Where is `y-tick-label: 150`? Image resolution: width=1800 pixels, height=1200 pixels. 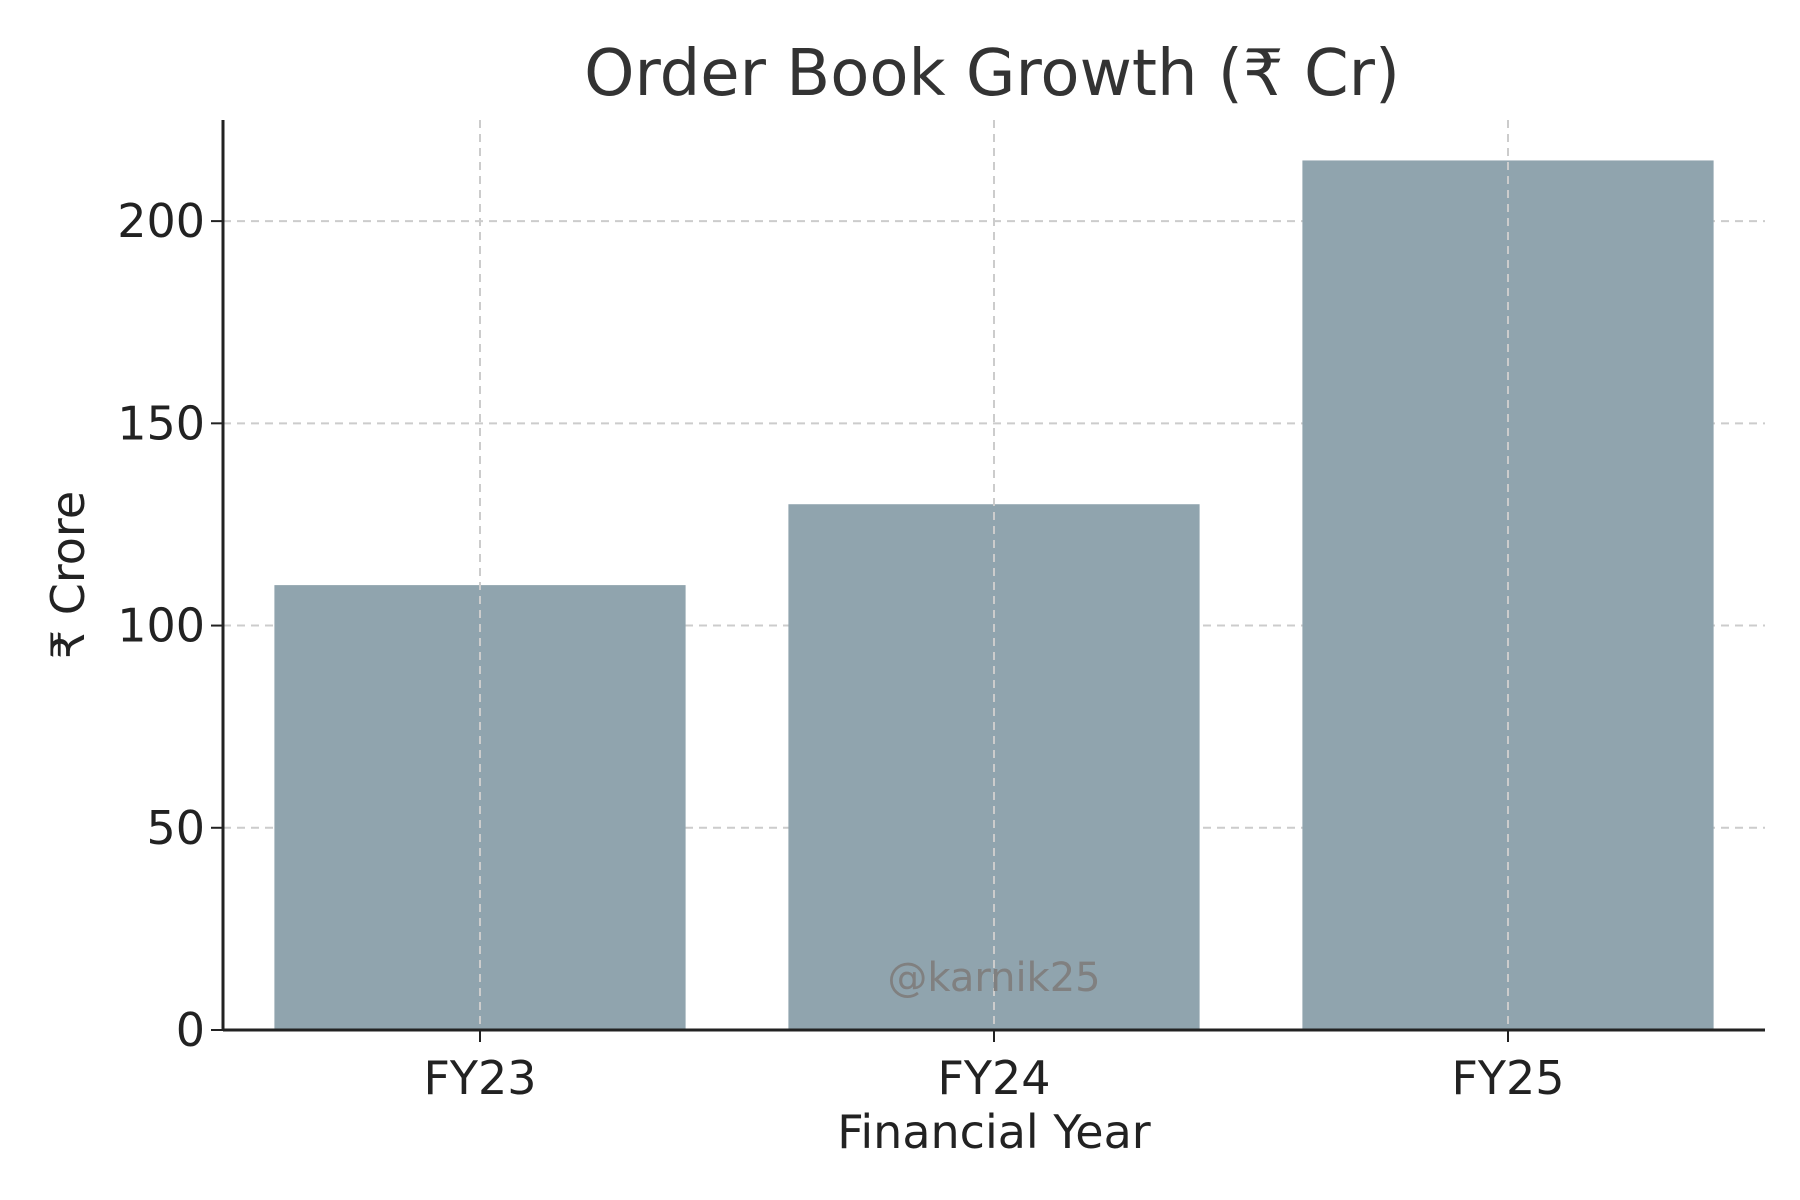 y-tick-label: 150 is located at coordinates (161, 423).